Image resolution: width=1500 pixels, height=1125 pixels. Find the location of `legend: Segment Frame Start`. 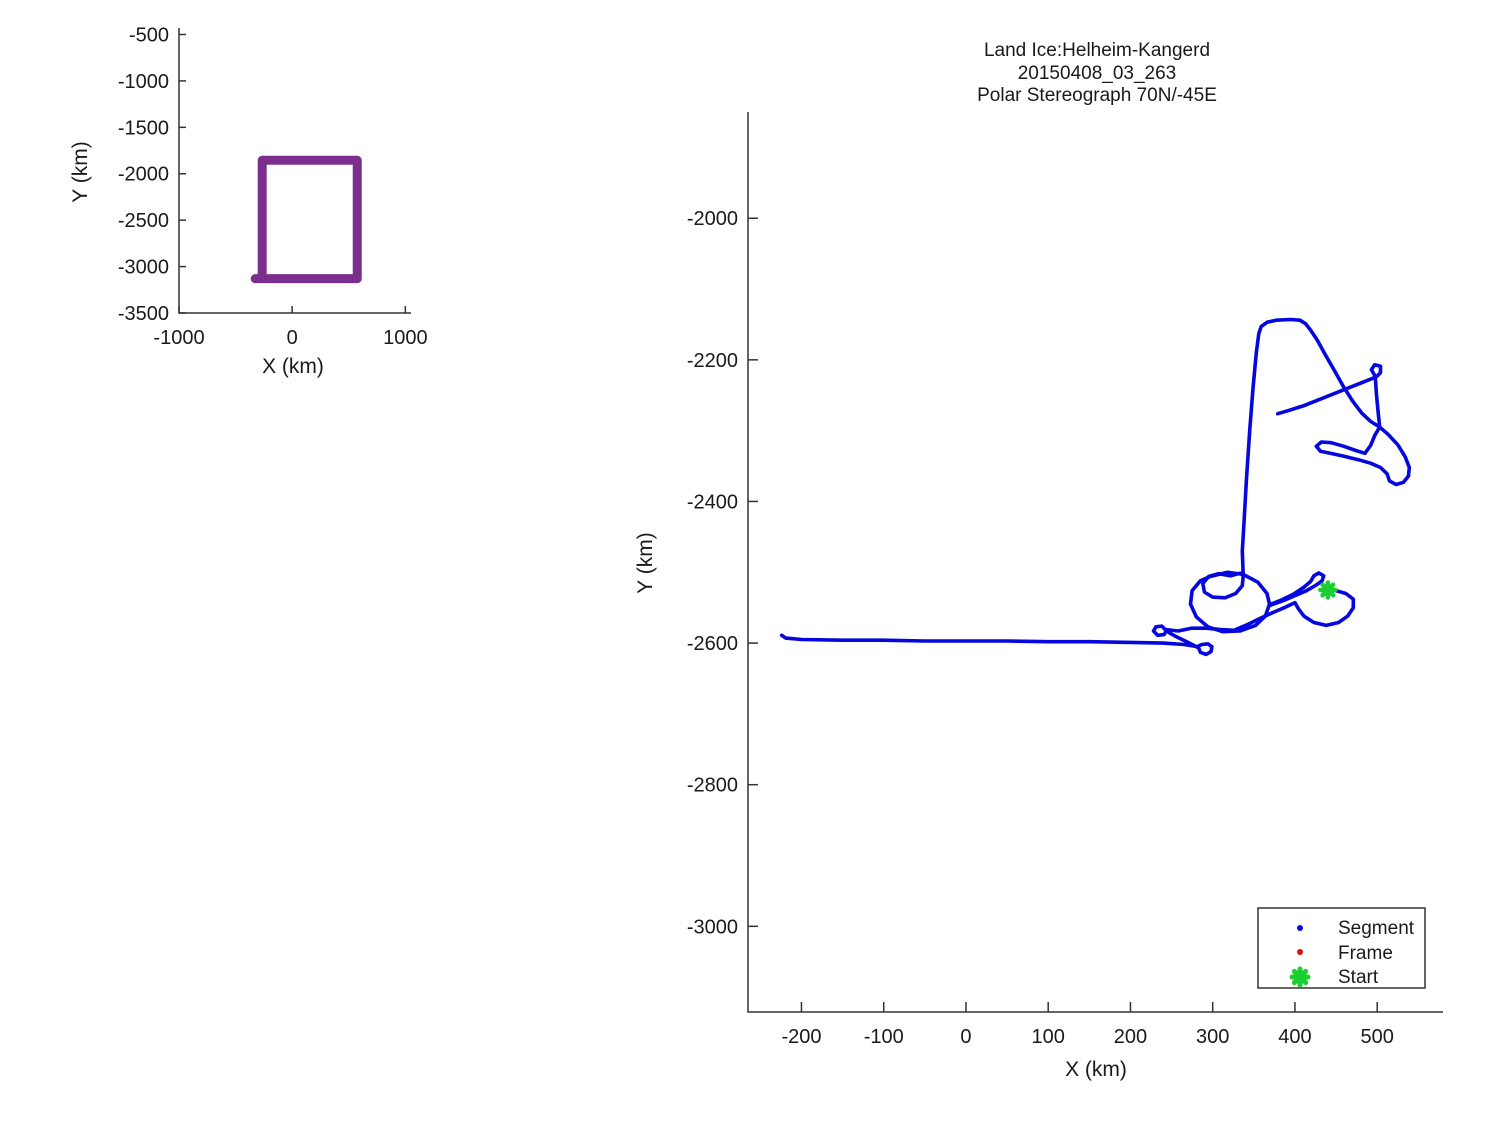

legend: Segment Frame Start is located at coordinates (1341, 948).